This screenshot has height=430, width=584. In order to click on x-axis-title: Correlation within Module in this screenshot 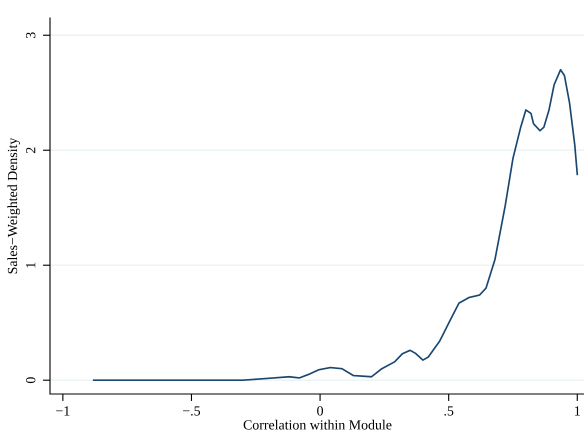, I will do `click(318, 425)`.